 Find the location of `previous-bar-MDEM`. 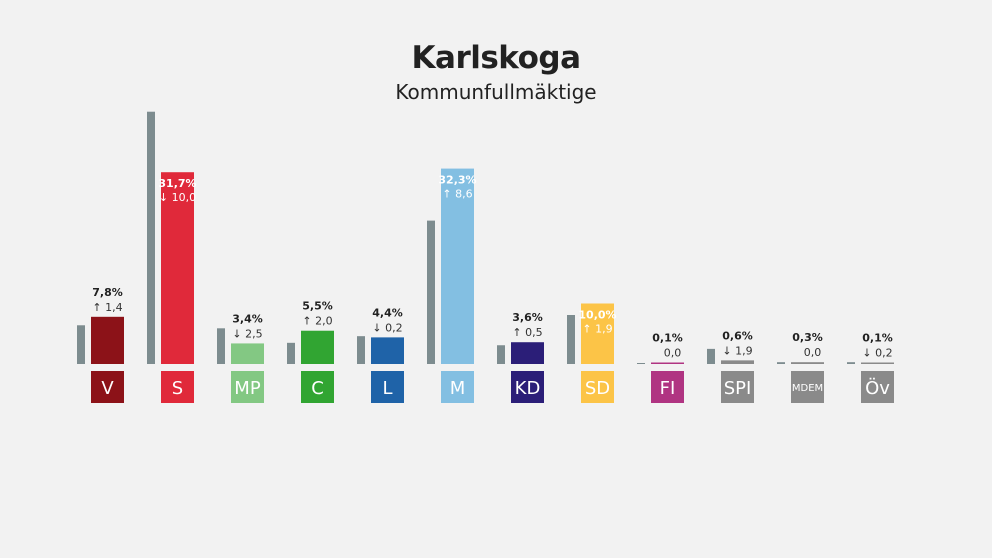

previous-bar-MDEM is located at coordinates (781, 363).